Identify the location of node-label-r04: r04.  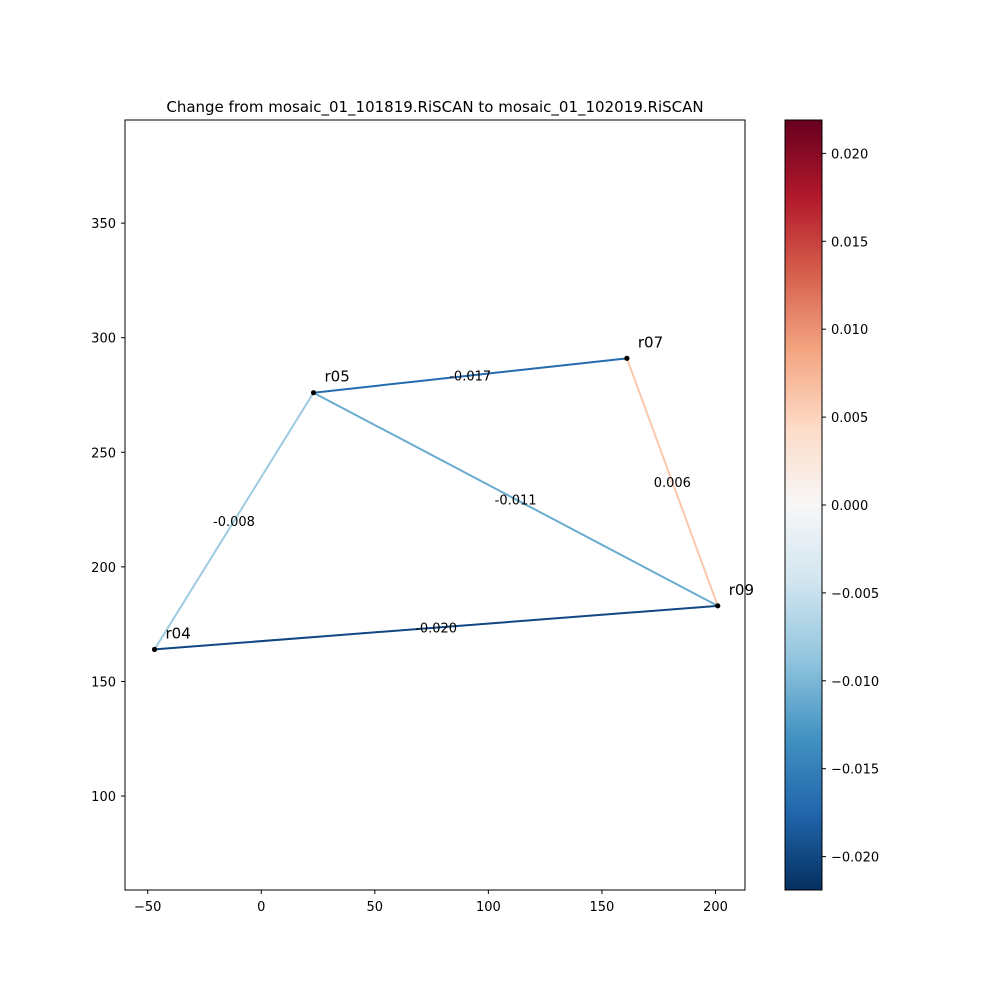
(178, 633).